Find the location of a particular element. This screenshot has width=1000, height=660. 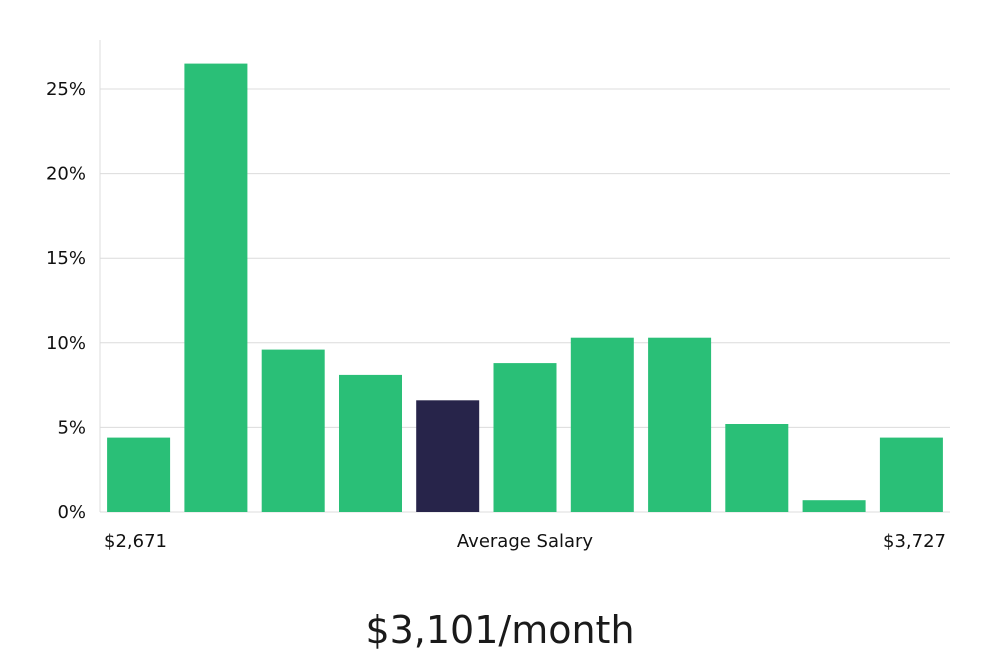

y-tick-label: 10% is located at coordinates (66, 343).